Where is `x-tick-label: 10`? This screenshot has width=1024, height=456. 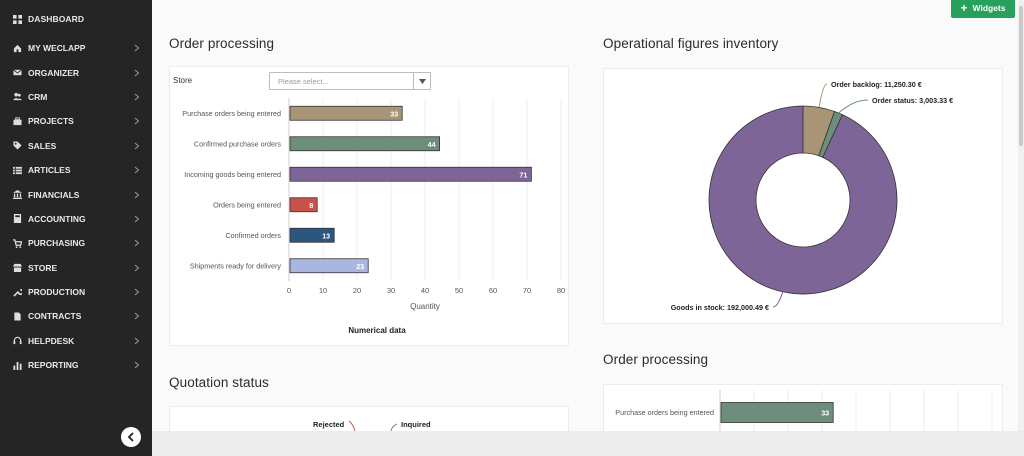
x-tick-label: 10 is located at coordinates (323, 290).